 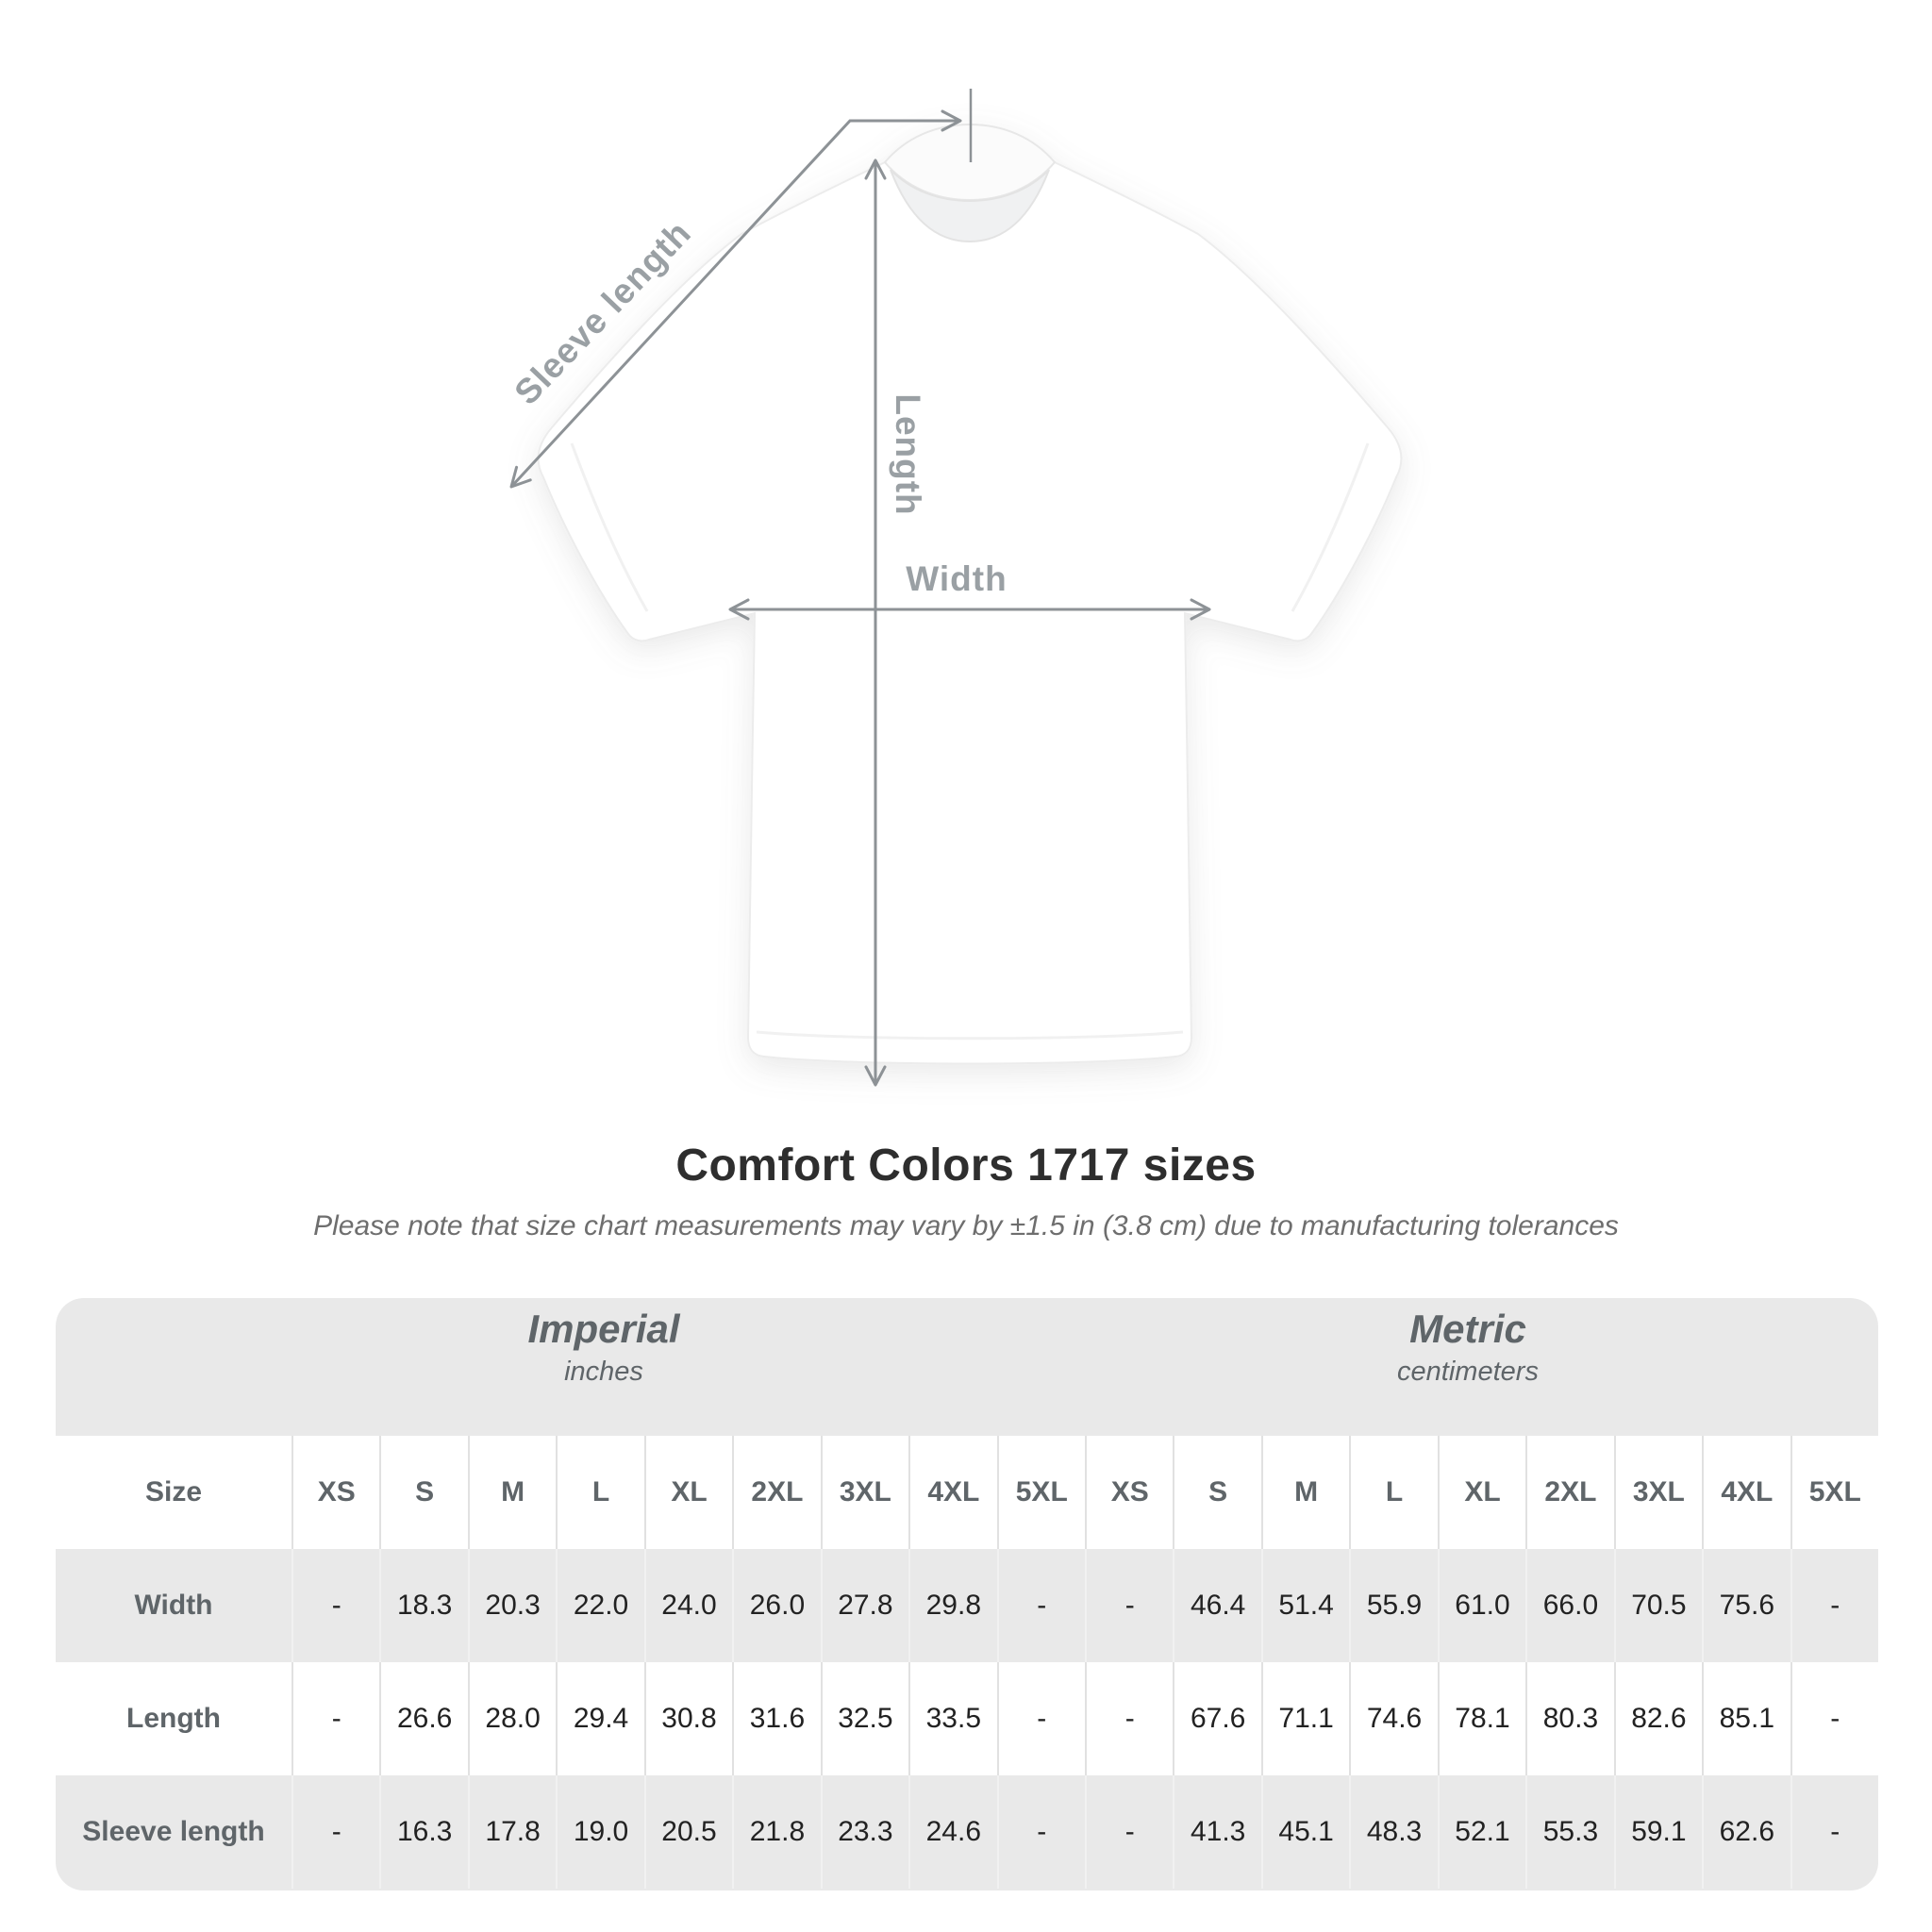 What do you see at coordinates (687, 1832) in the screenshot?
I see `table-cell: 20.5` at bounding box center [687, 1832].